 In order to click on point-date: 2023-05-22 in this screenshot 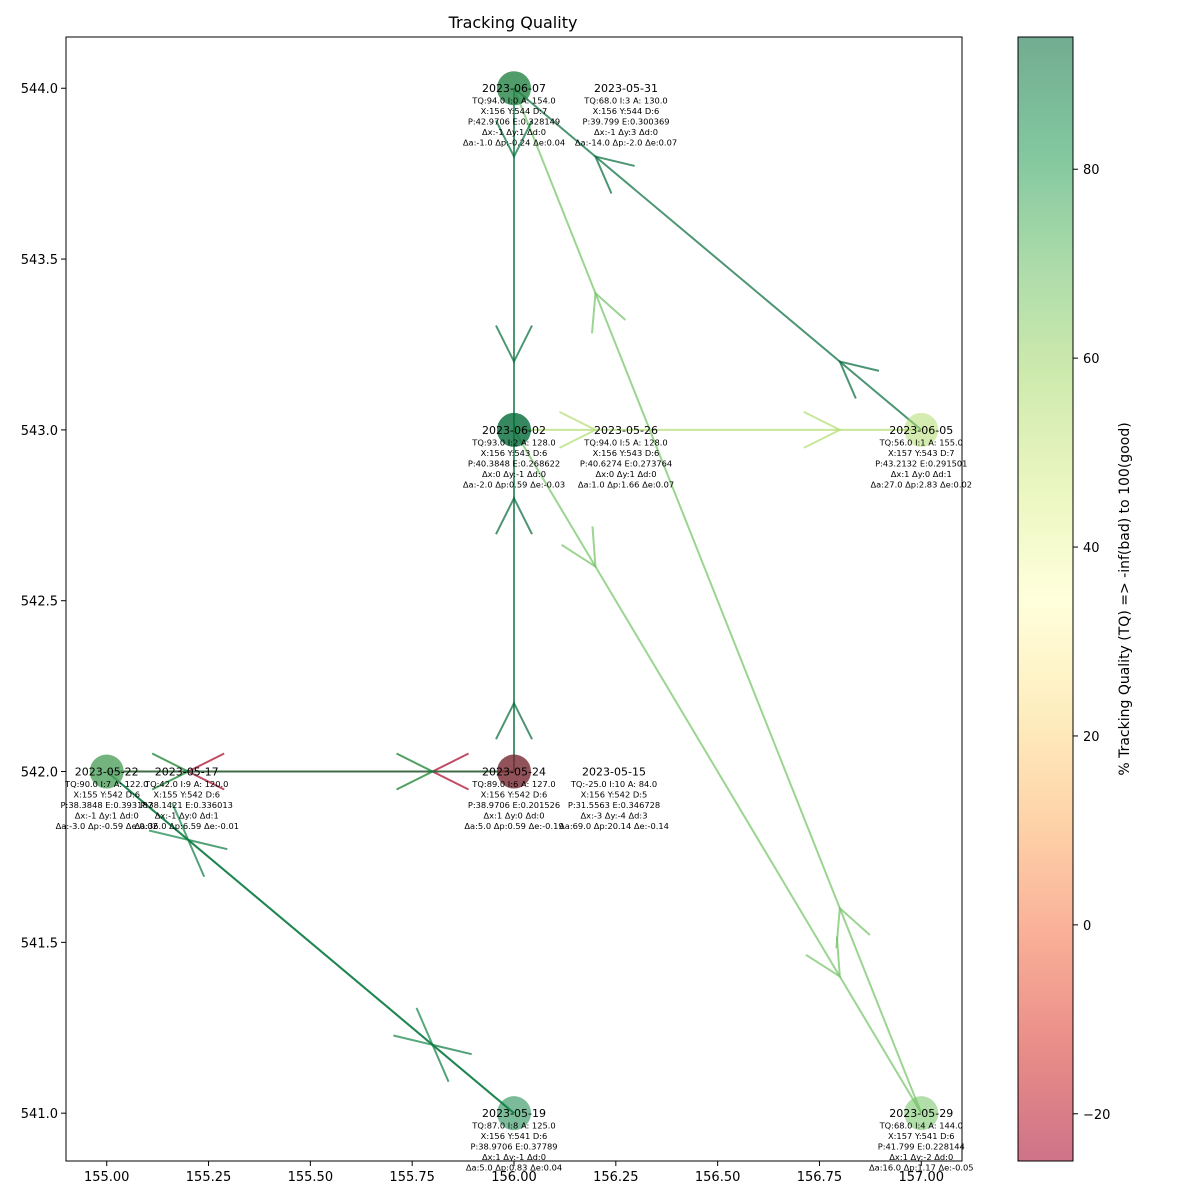, I will do `click(107, 772)`.